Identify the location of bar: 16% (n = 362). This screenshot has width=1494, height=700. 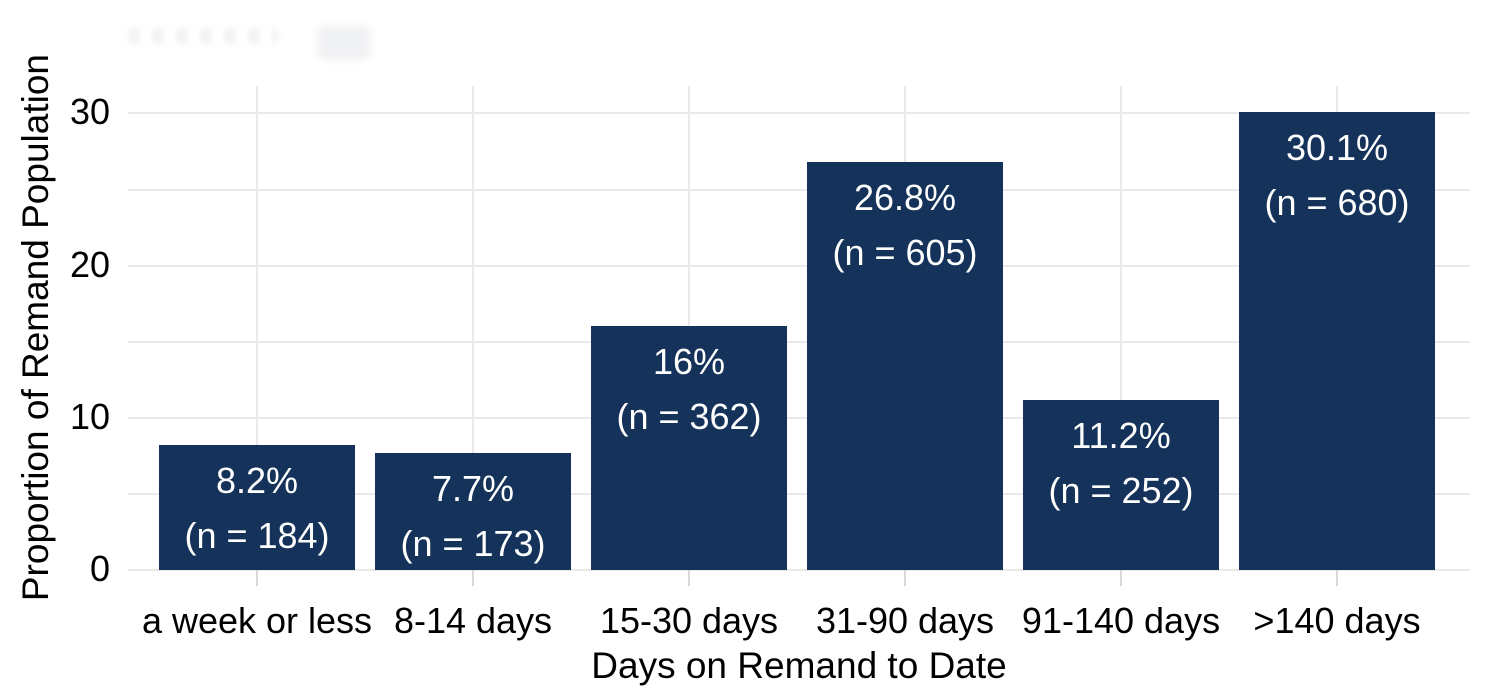
(689, 448).